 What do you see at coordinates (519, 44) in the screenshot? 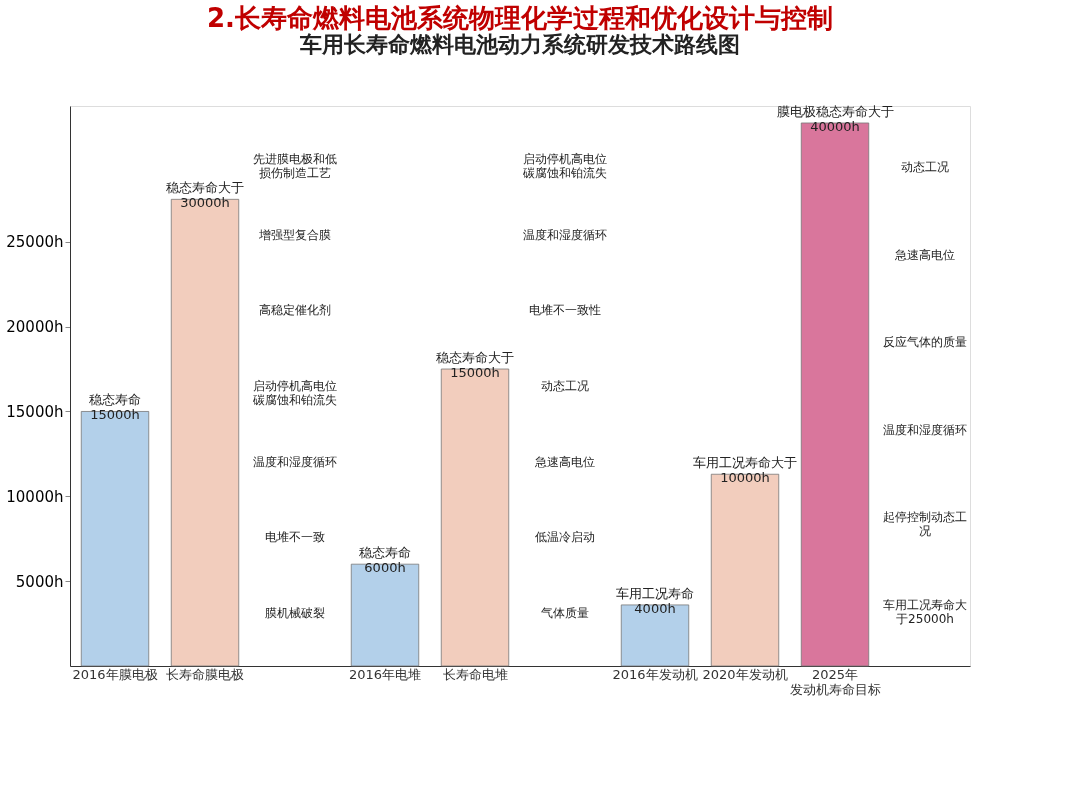
I see `chart-subtitle: 车用长寿命燃料电池动力系统研发技术路线图` at bounding box center [519, 44].